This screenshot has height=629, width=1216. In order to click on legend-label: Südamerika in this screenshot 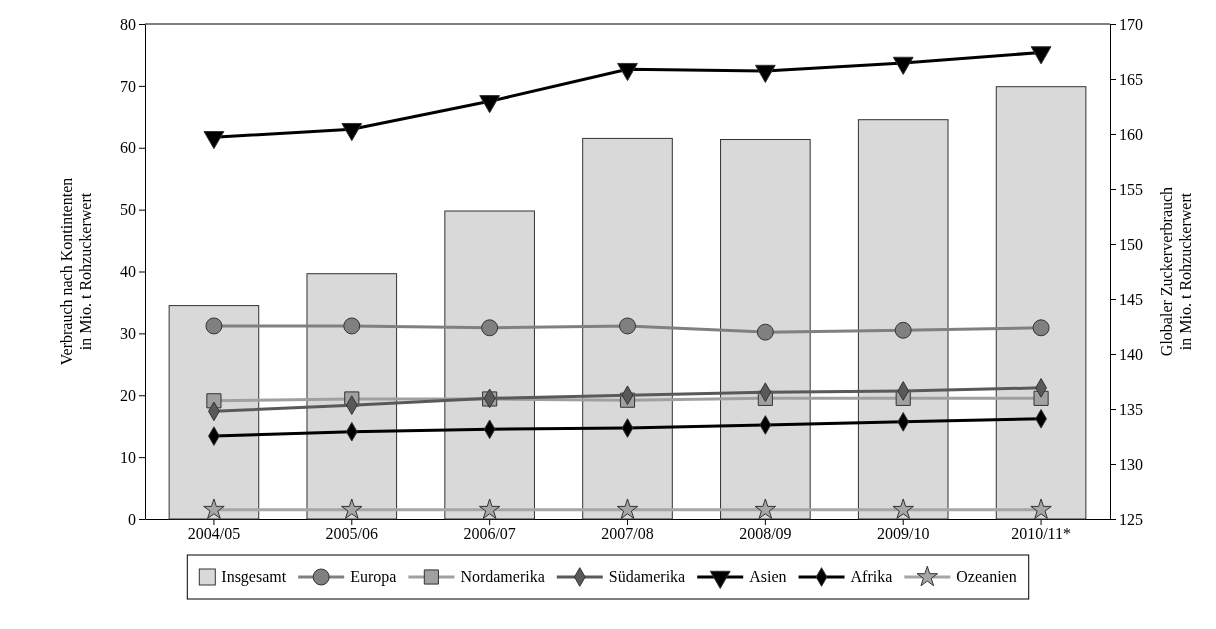, I will do `click(647, 576)`.